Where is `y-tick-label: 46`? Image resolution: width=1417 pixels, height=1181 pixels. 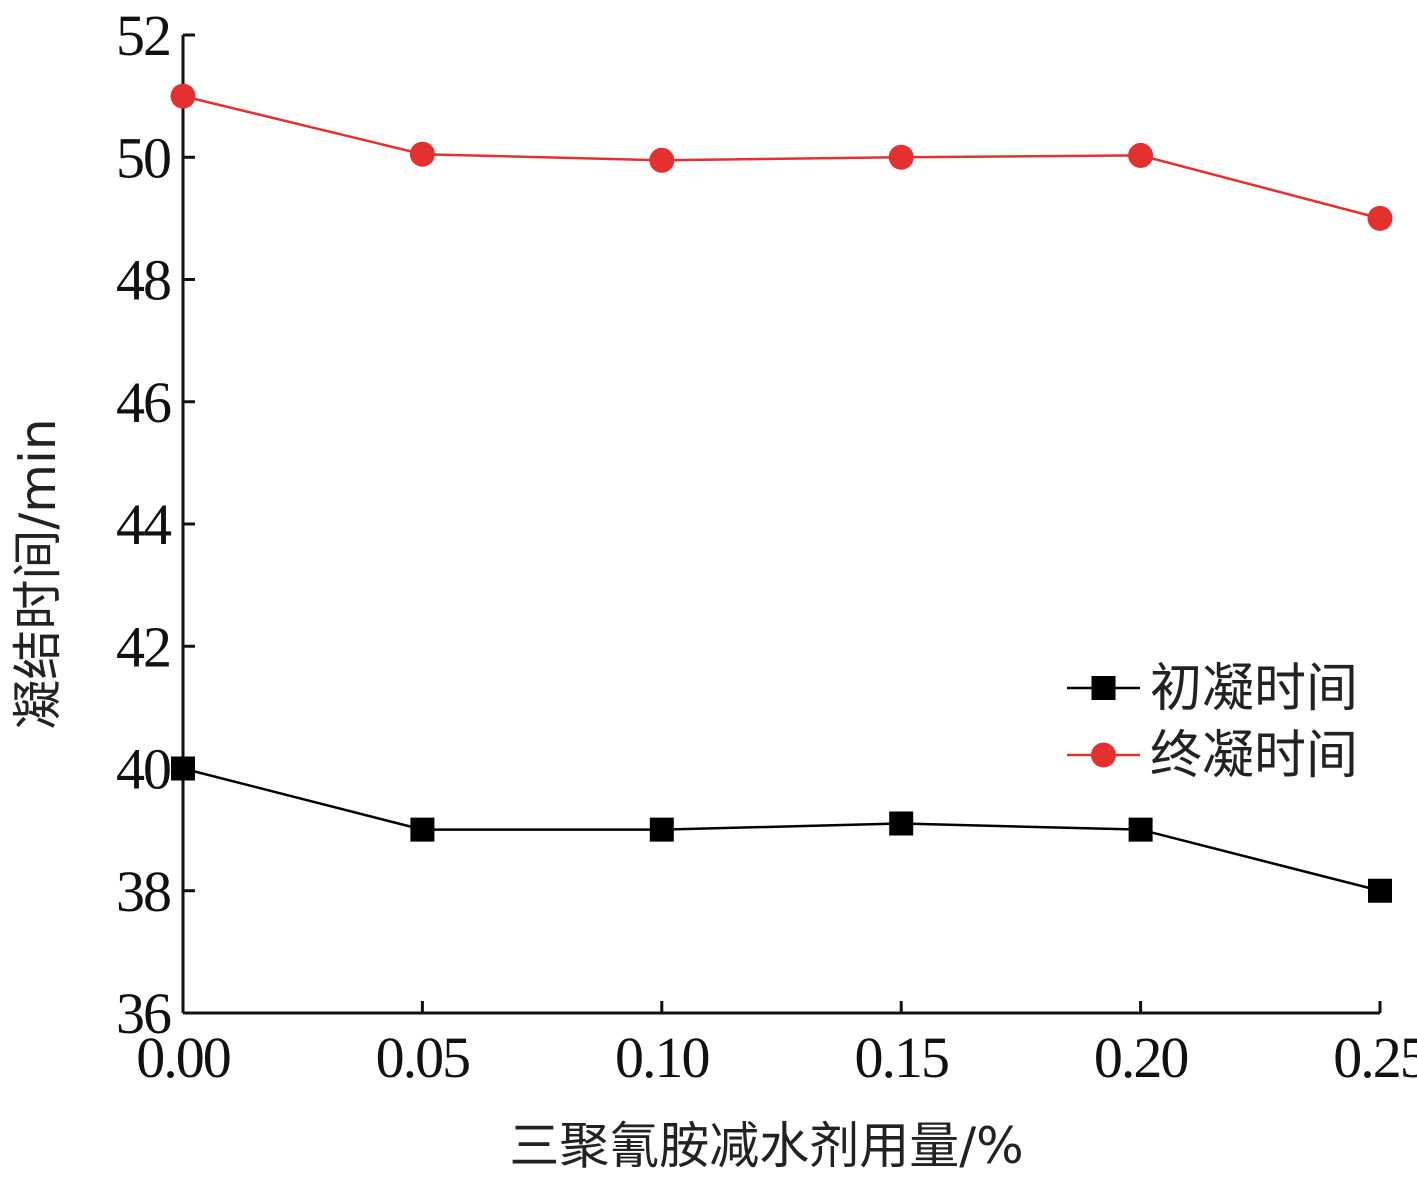 y-tick-label: 46 is located at coordinates (143, 402).